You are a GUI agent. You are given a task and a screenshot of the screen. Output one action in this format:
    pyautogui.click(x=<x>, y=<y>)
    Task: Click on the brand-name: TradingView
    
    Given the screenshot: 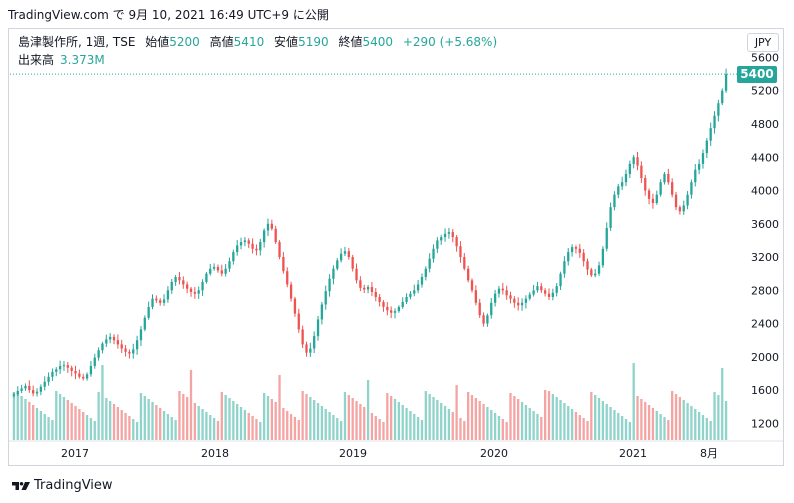 What is the action you would take?
    pyautogui.click(x=73, y=485)
    